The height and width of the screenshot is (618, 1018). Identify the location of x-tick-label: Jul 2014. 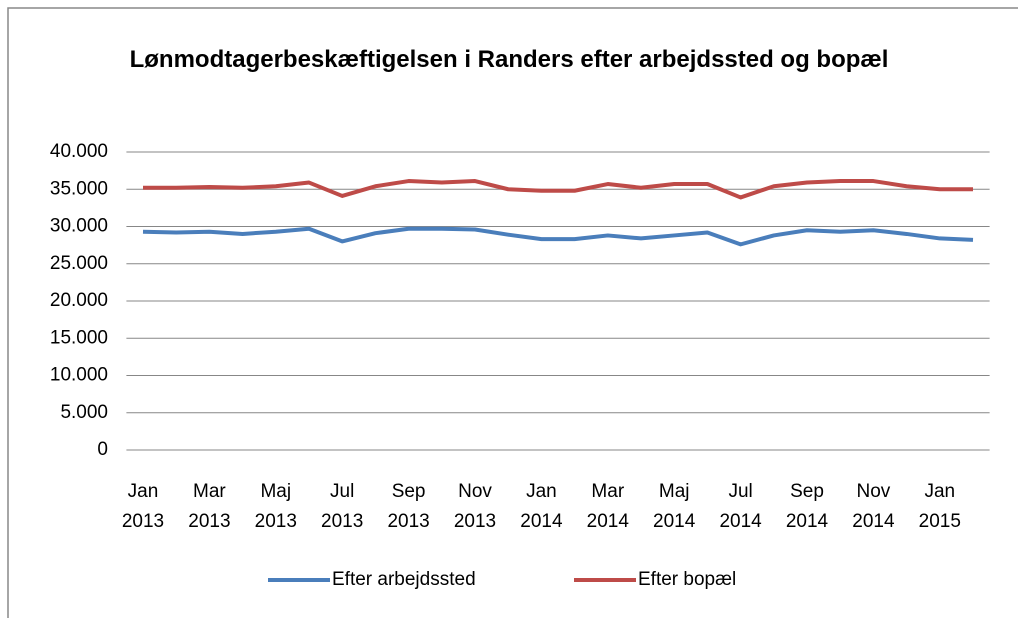
(740, 506).